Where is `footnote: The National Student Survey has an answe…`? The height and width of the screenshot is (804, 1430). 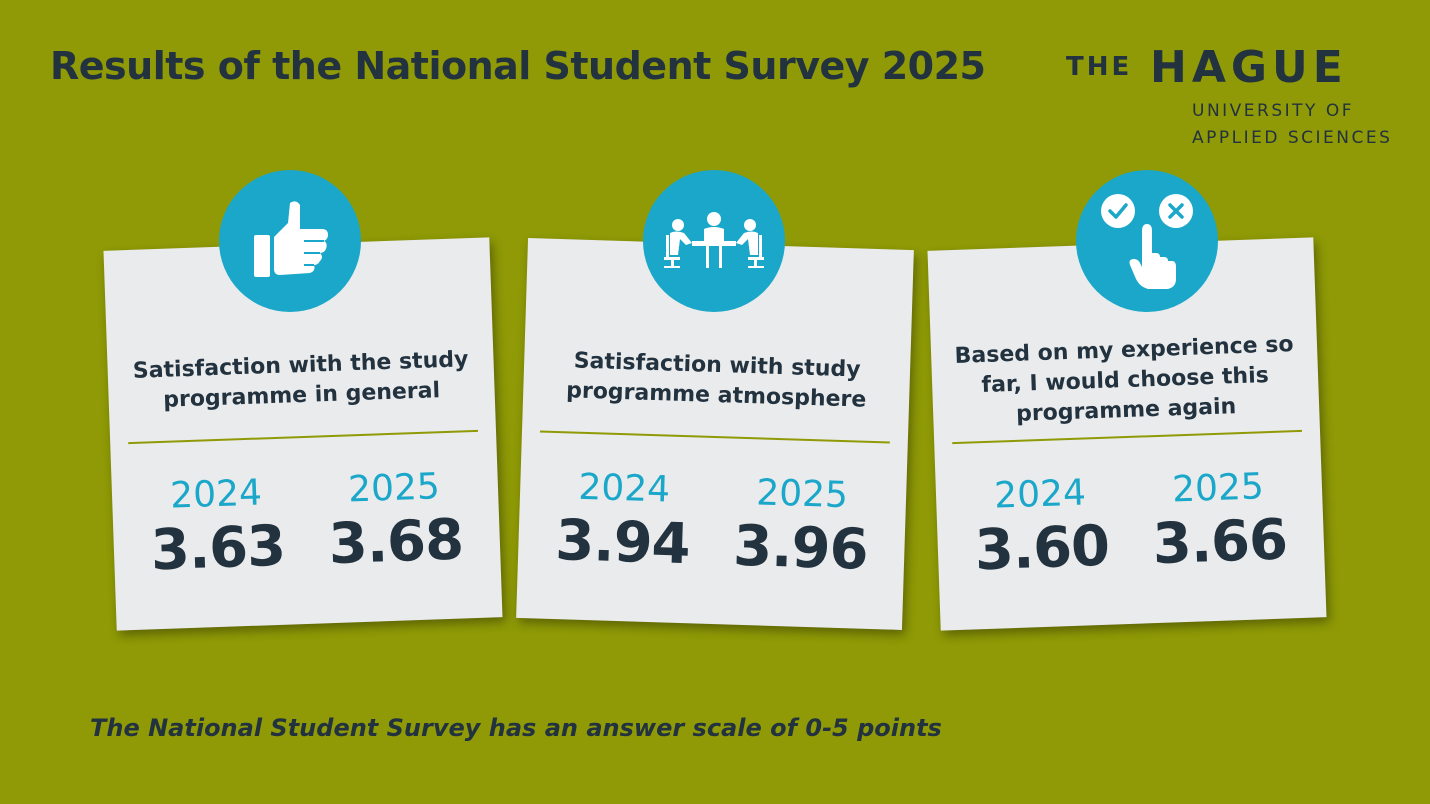
footnote: The National Student Survey has an answe… is located at coordinates (516, 728).